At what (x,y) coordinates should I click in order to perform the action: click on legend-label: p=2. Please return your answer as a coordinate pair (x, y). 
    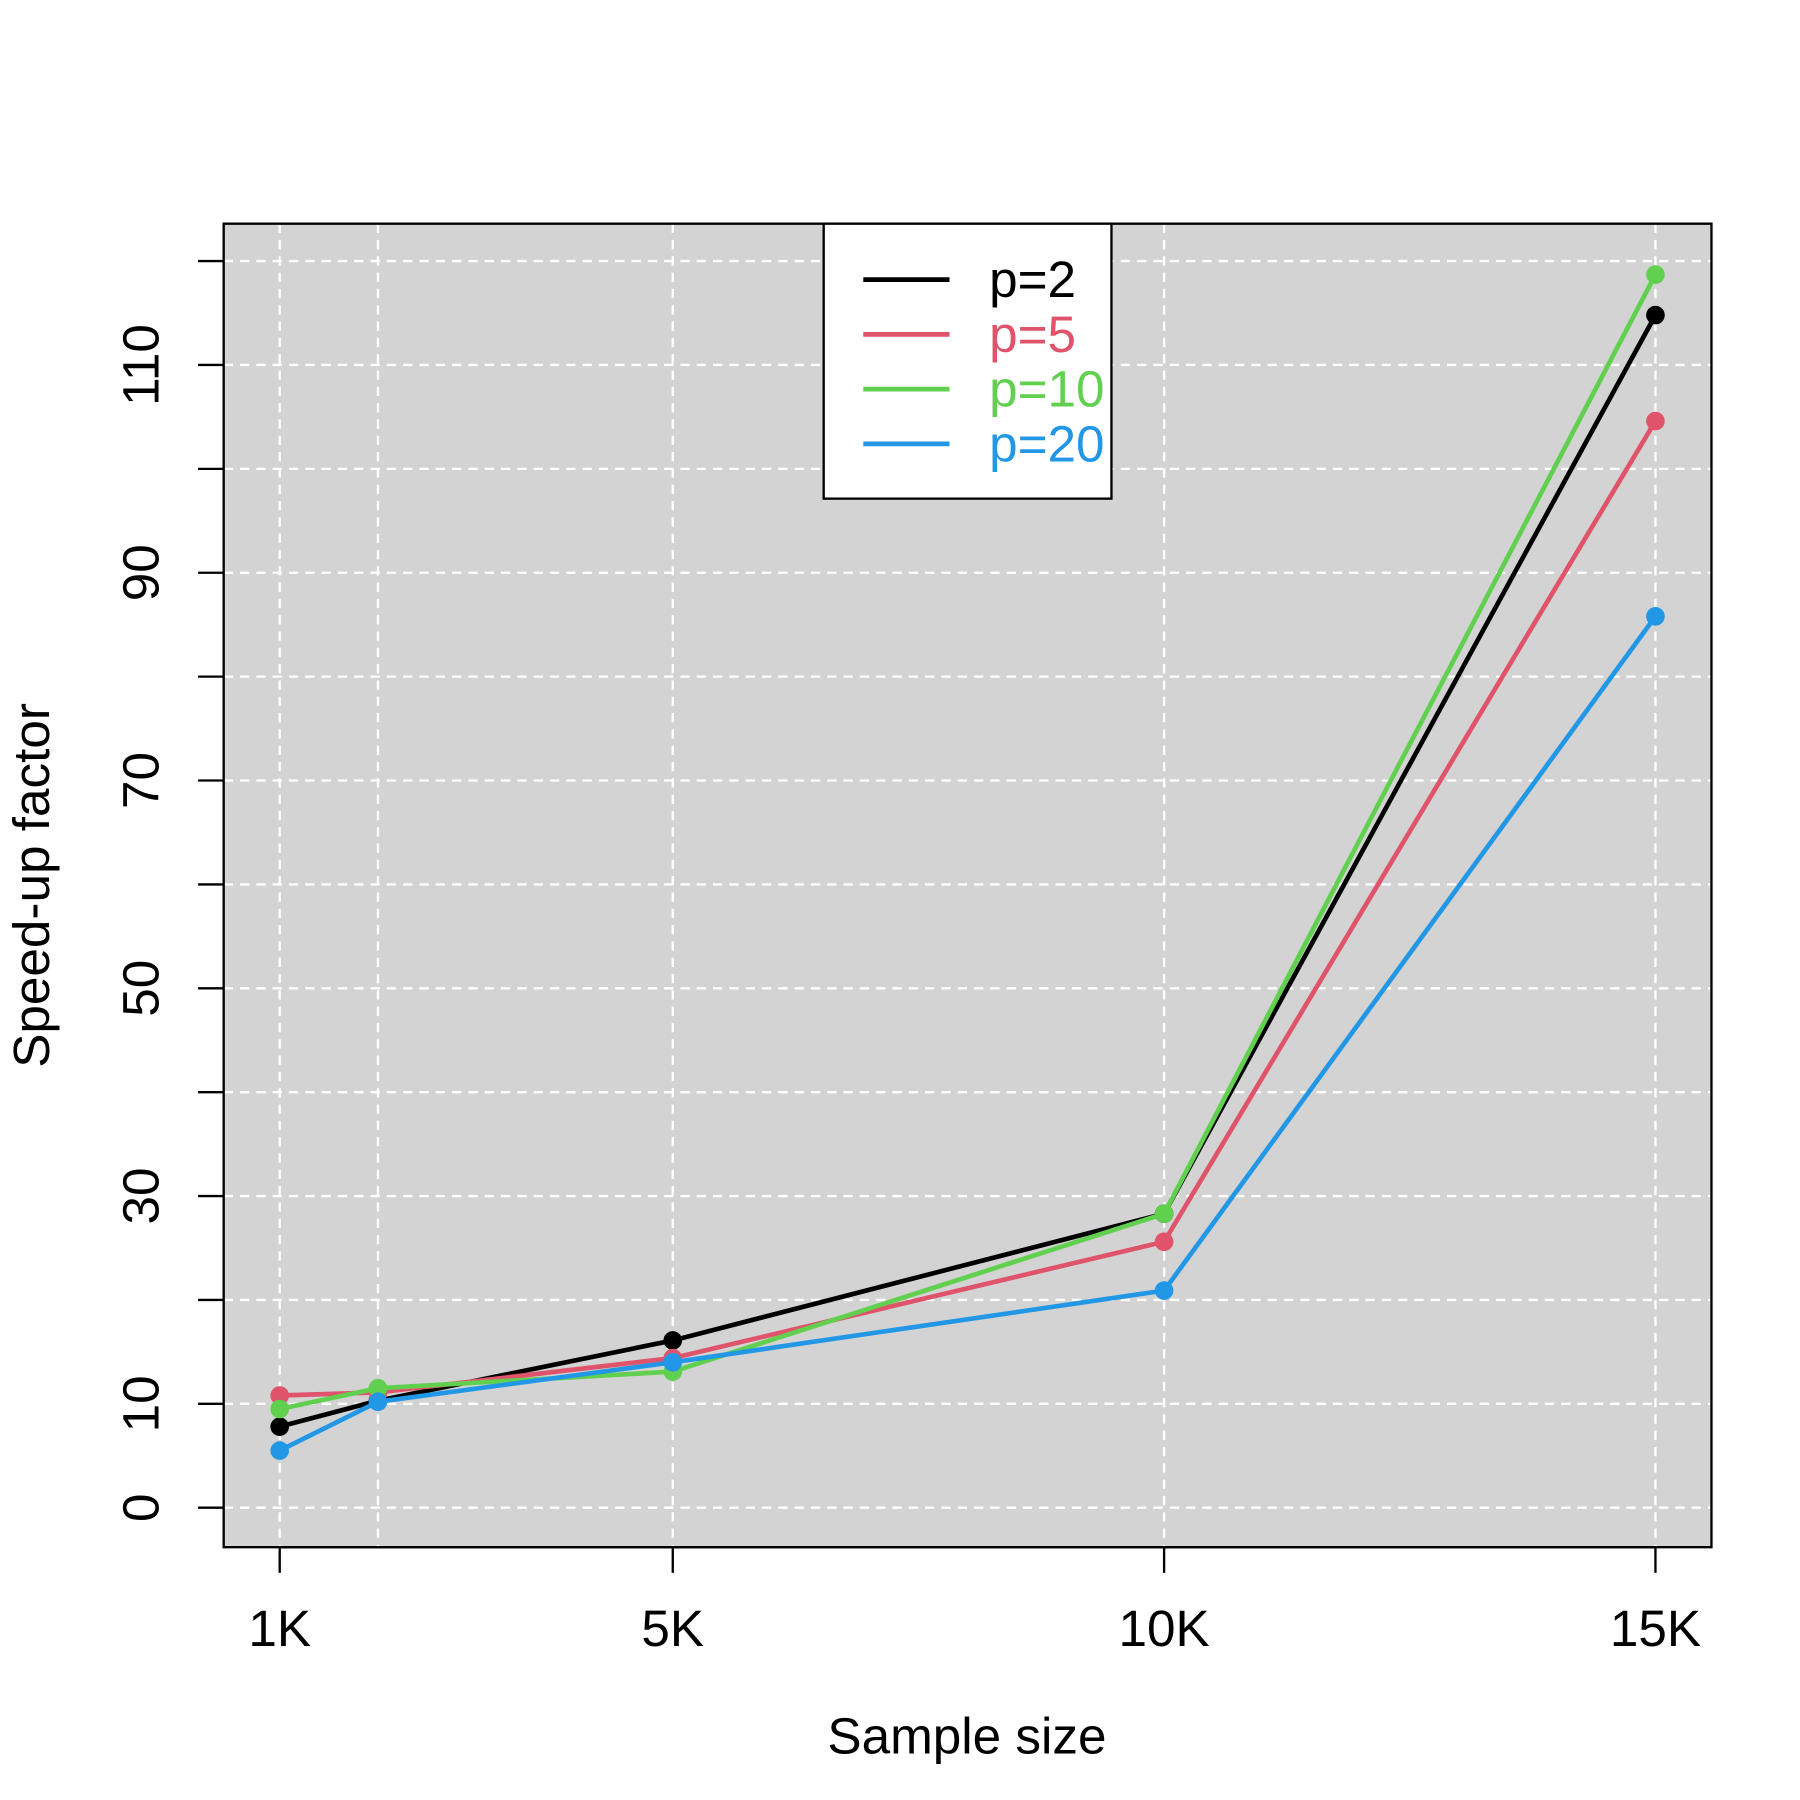
    Looking at the image, I should click on (1032, 279).